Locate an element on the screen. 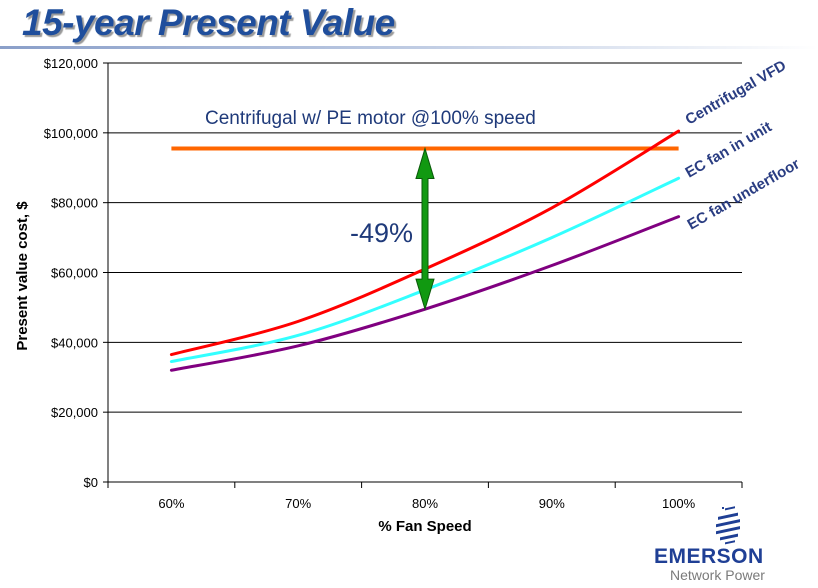 Image resolution: width=818 pixels, height=588 pixels. x-tick-labels: 60% 70% 80% 90% 100% is located at coordinates (426, 503).